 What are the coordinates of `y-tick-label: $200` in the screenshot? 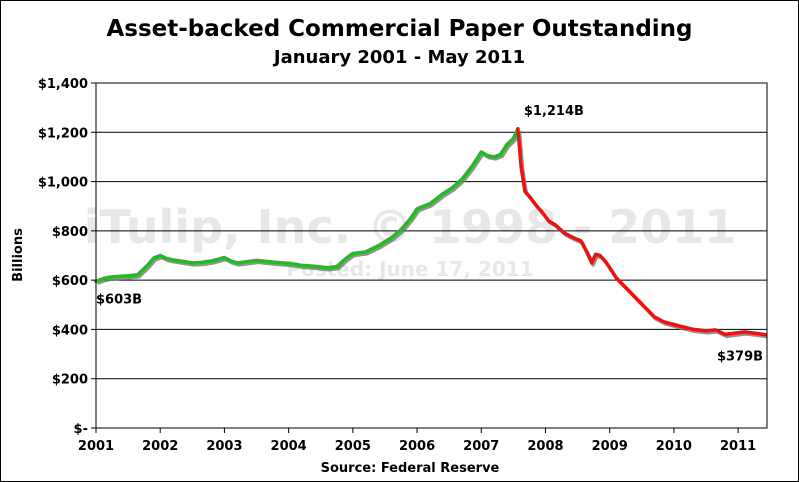 It's located at (70, 380).